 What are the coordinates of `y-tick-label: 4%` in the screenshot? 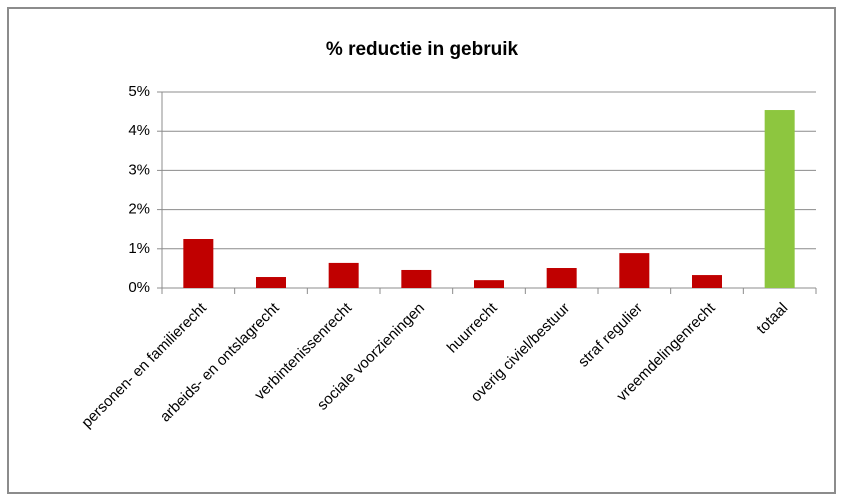 It's located at (139, 130).